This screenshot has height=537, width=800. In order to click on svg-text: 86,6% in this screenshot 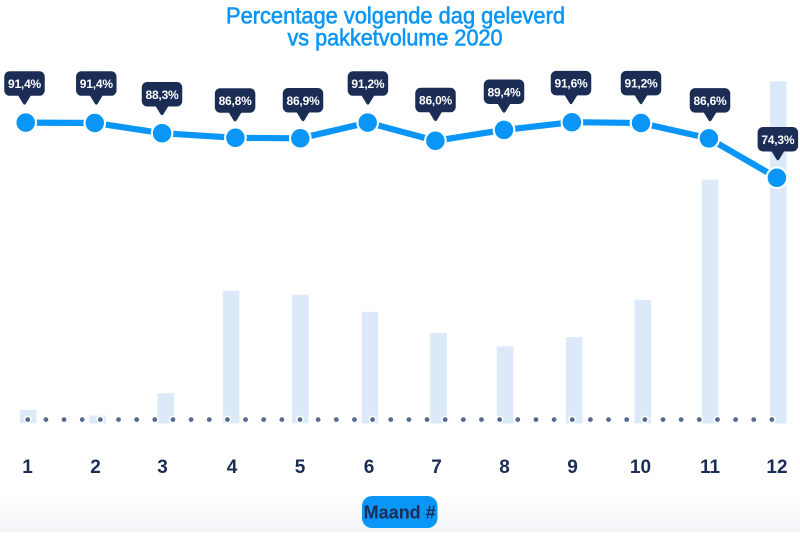, I will do `click(710, 101)`.